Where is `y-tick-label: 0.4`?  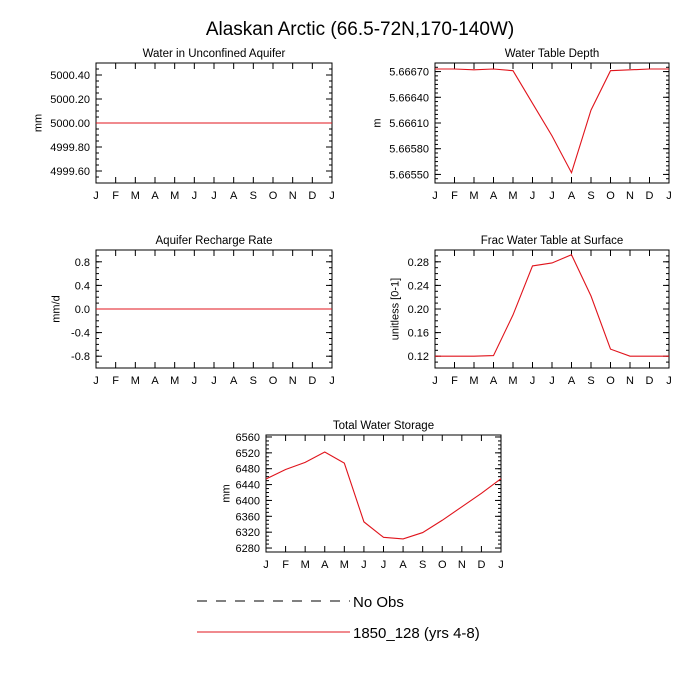 y-tick-label: 0.4 is located at coordinates (82, 286).